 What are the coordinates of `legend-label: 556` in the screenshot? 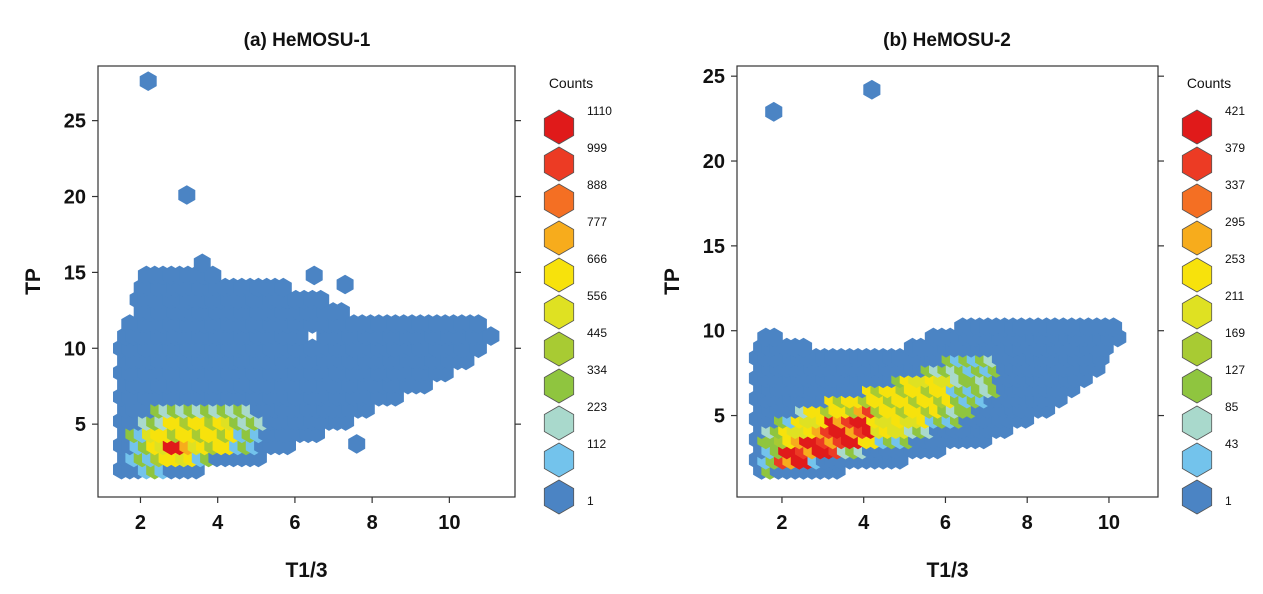 It's located at (597, 296).